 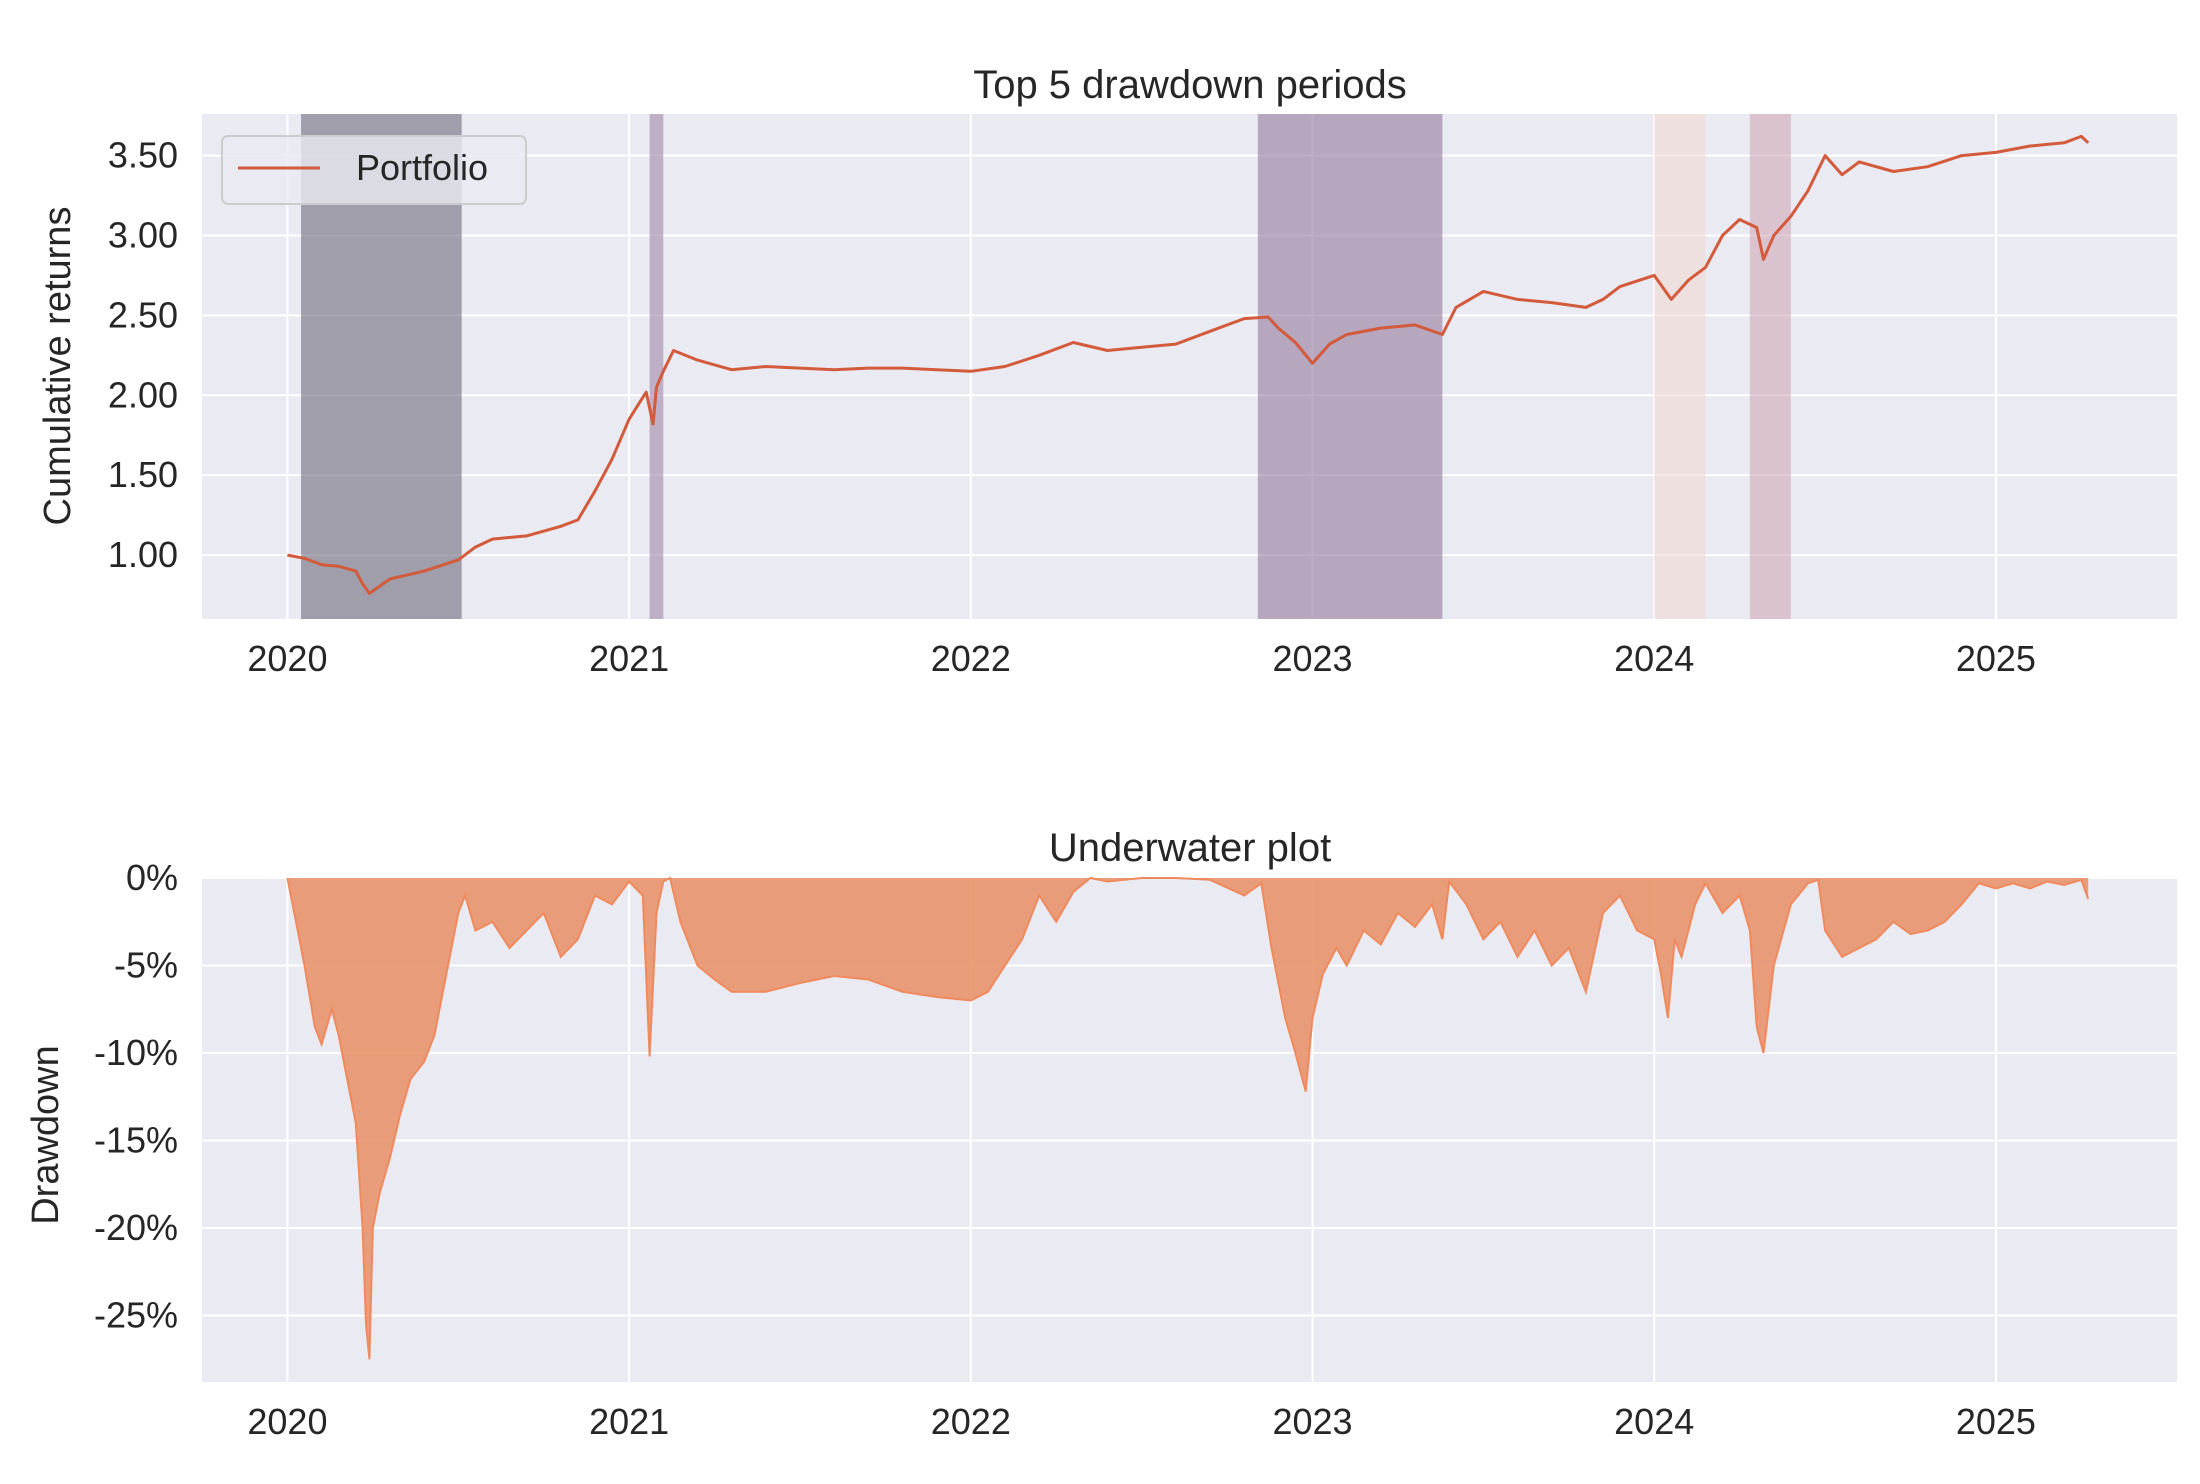 I want to click on chart-title: Top 5 drawdown periods, so click(x=1190, y=85).